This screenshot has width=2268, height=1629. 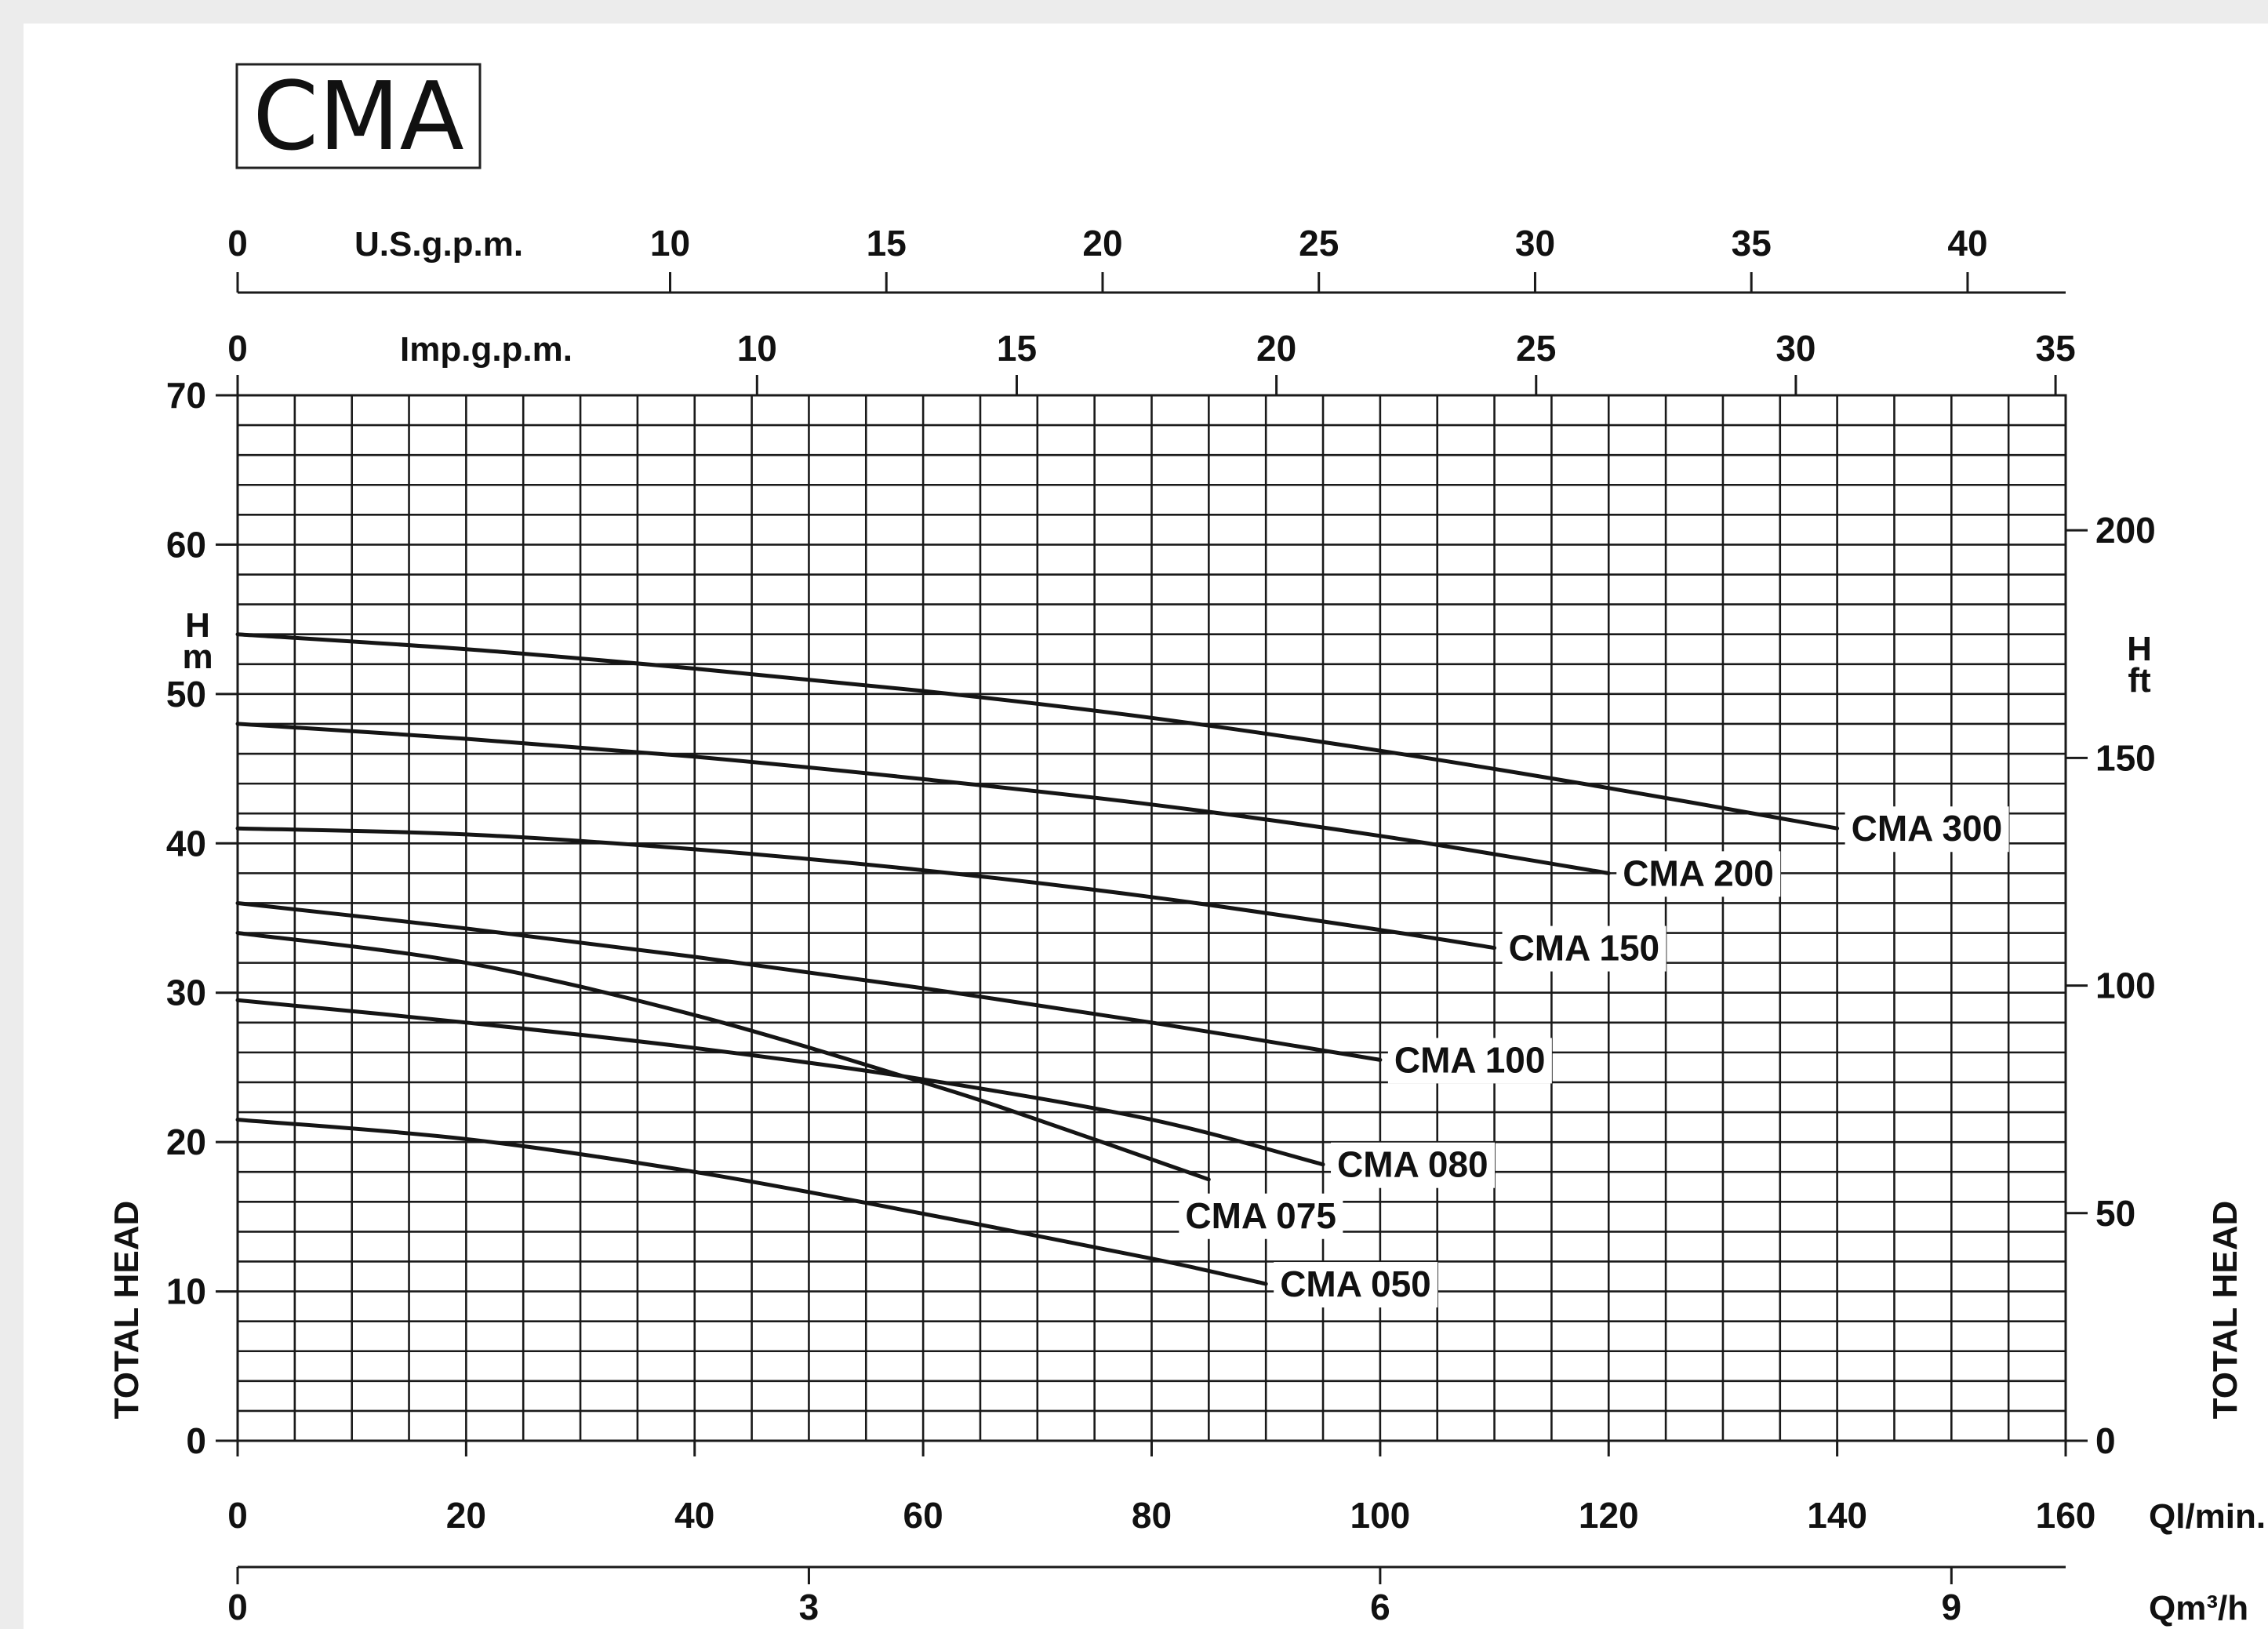 I want to click on left-tick-label: 20, so click(x=186, y=1142).